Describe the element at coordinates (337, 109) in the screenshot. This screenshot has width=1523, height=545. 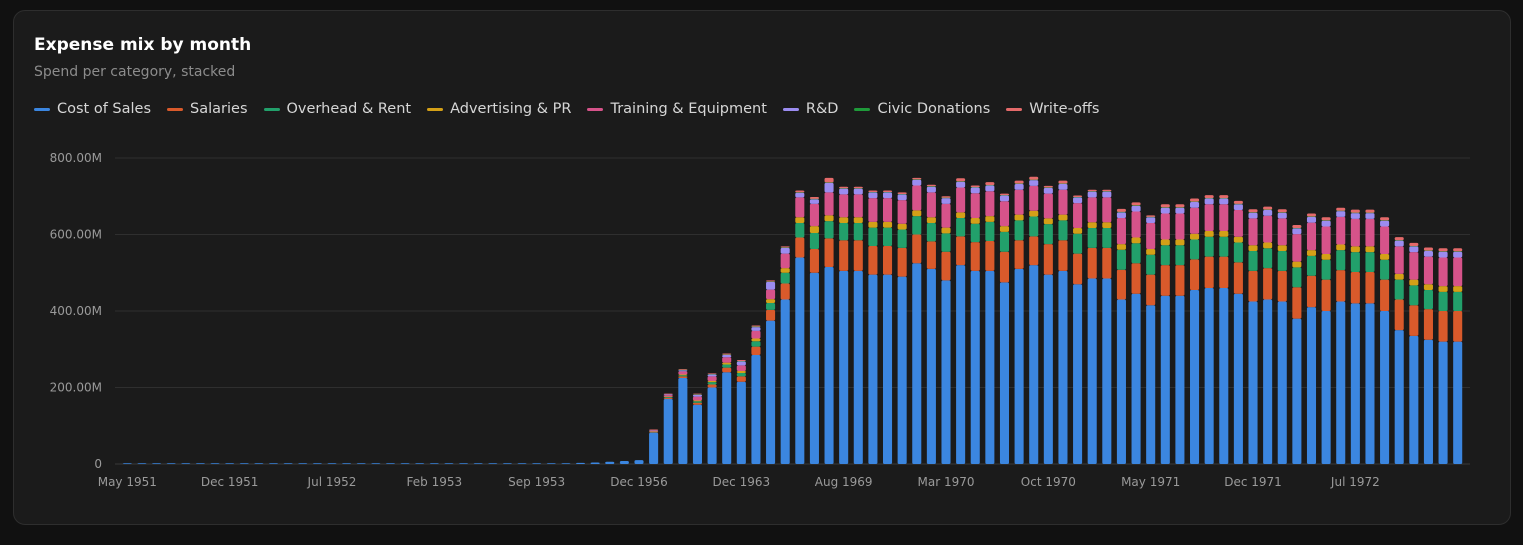
I see `legend-item: Overhead & Rent` at that location.